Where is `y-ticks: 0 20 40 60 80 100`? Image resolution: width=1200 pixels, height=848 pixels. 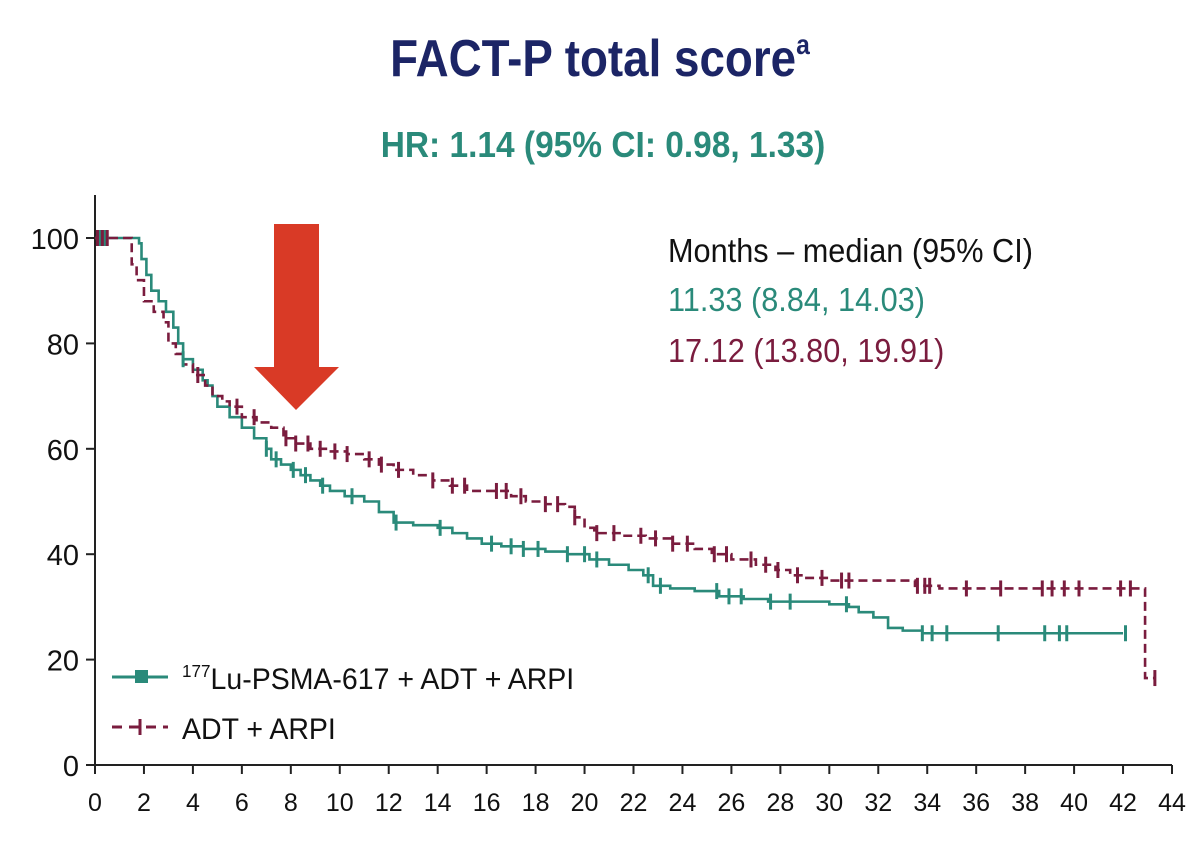
y-ticks: 0 20 40 60 80 100 is located at coordinates (63, 503).